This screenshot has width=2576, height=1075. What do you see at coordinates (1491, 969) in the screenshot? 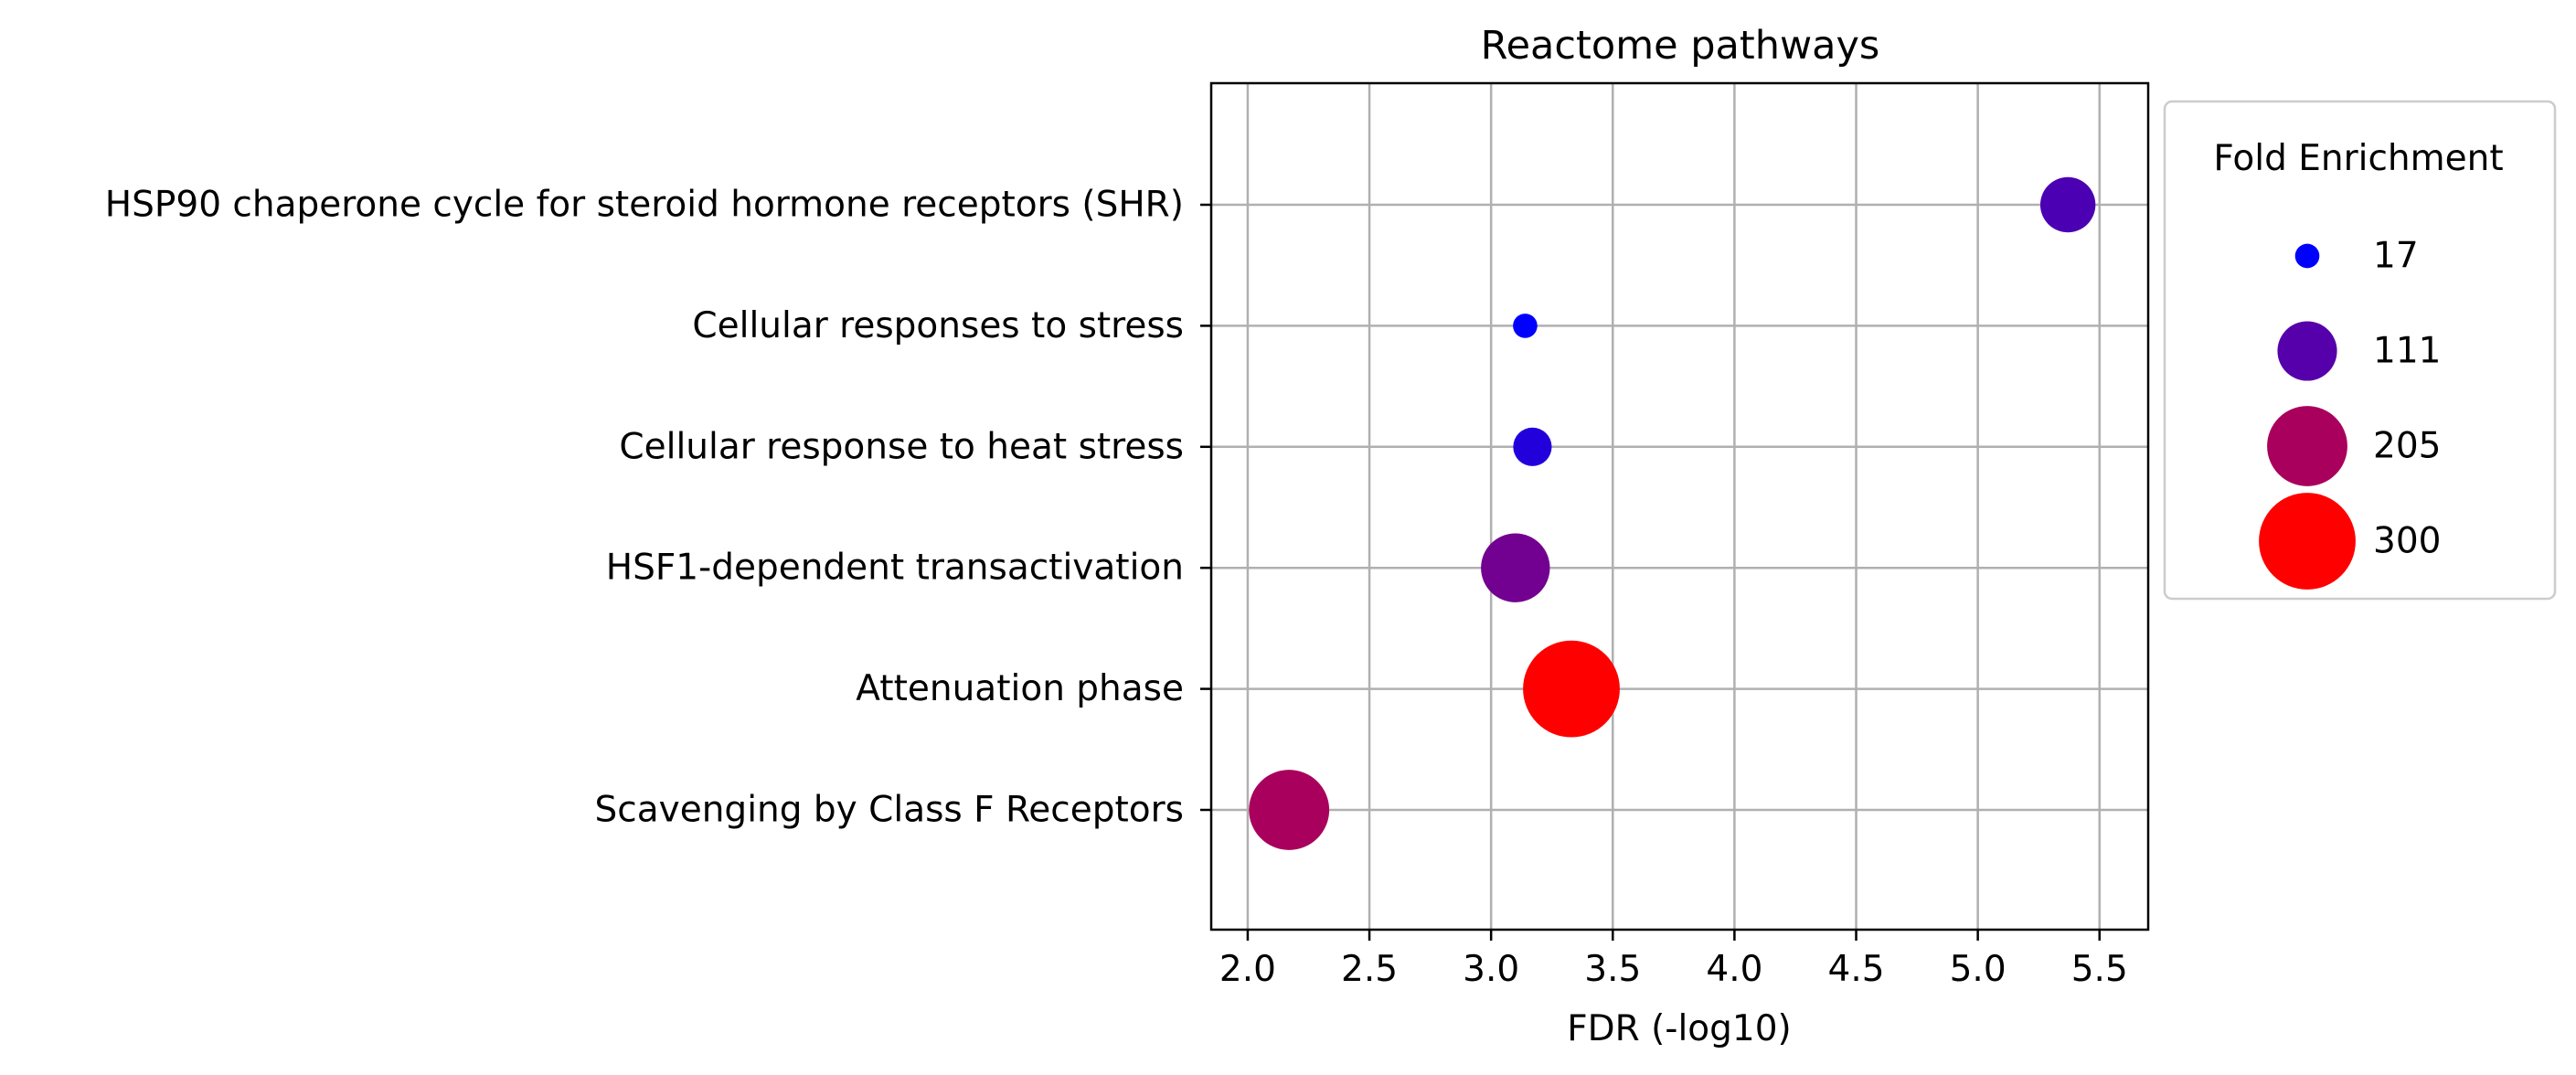
I see `x-tick-label: 3.0` at bounding box center [1491, 969].